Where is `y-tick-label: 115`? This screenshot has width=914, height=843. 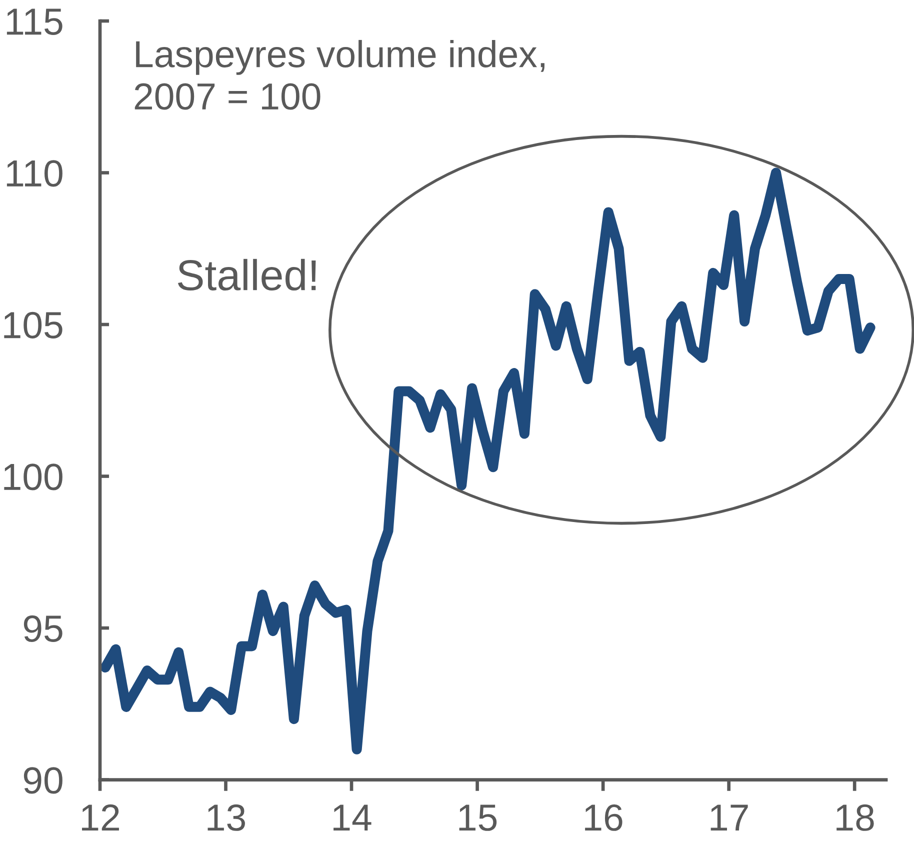 y-tick-label: 115 is located at coordinates (34, 21).